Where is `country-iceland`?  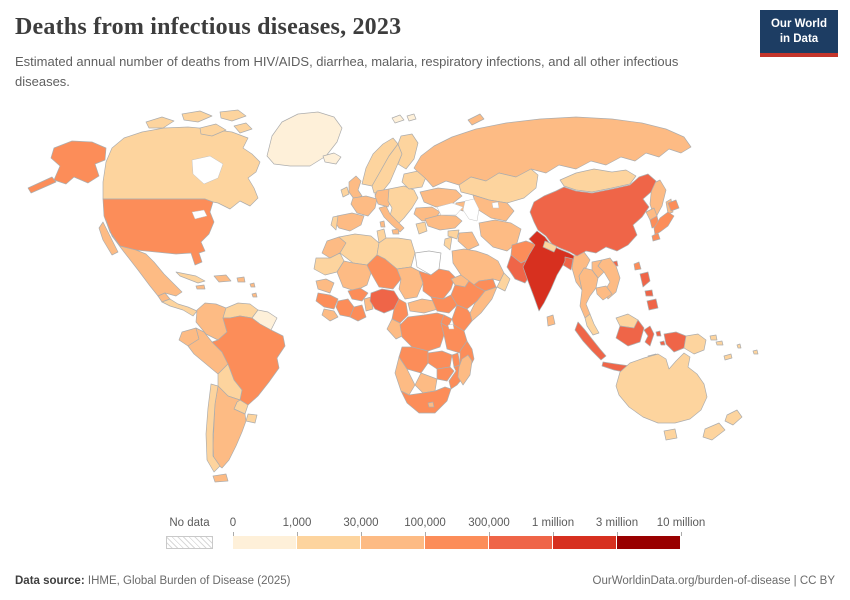 country-iceland is located at coordinates (332, 158).